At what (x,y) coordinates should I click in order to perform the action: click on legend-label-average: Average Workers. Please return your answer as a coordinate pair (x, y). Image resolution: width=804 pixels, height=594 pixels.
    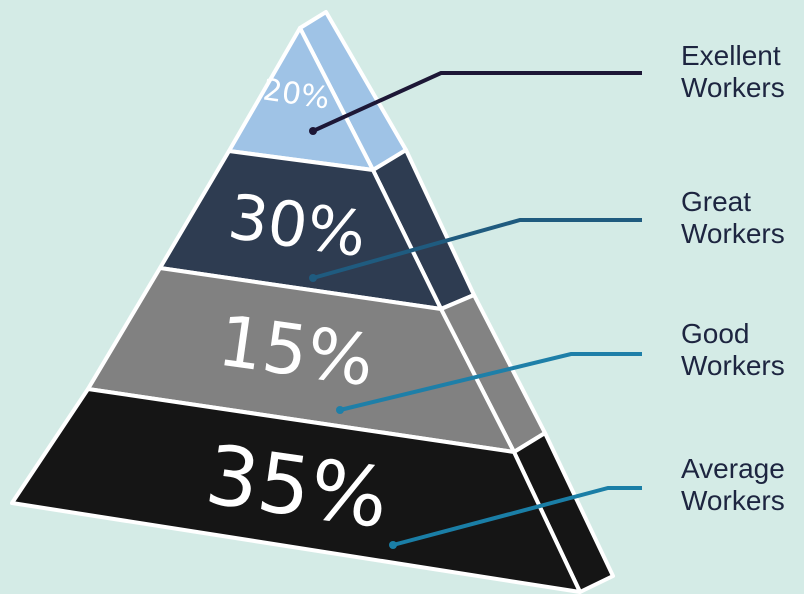
    Looking at the image, I should click on (733, 485).